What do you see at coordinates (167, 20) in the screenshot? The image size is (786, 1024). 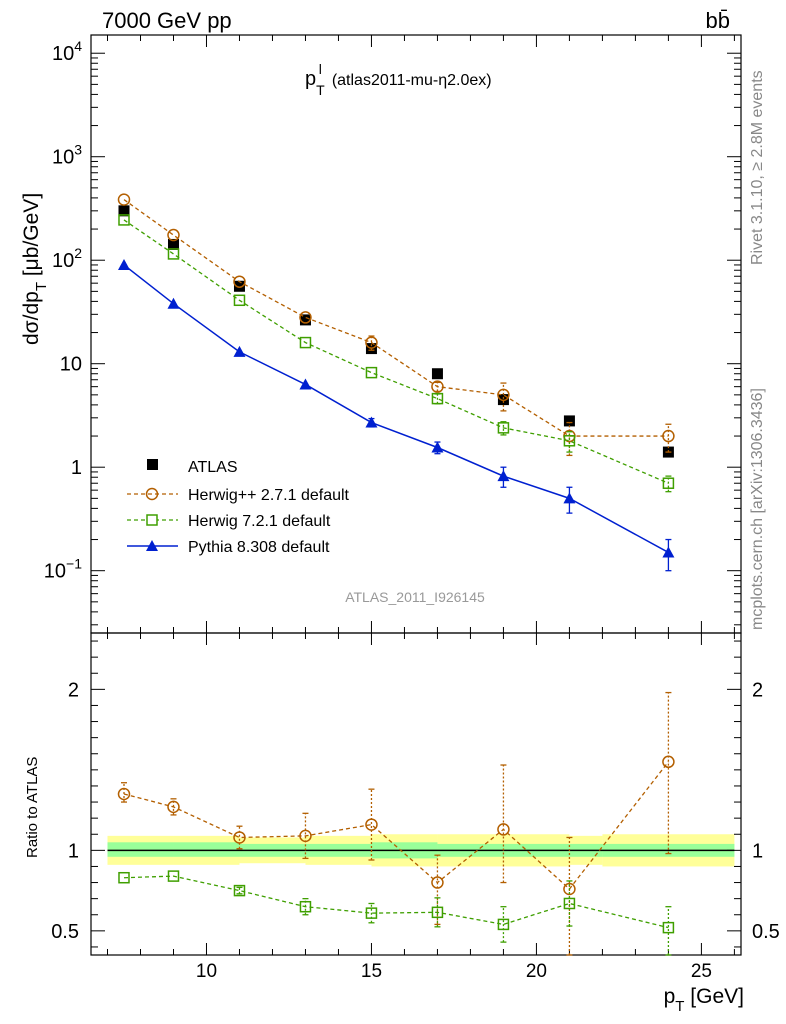 I see `energy-label: 7000 GeV pp` at bounding box center [167, 20].